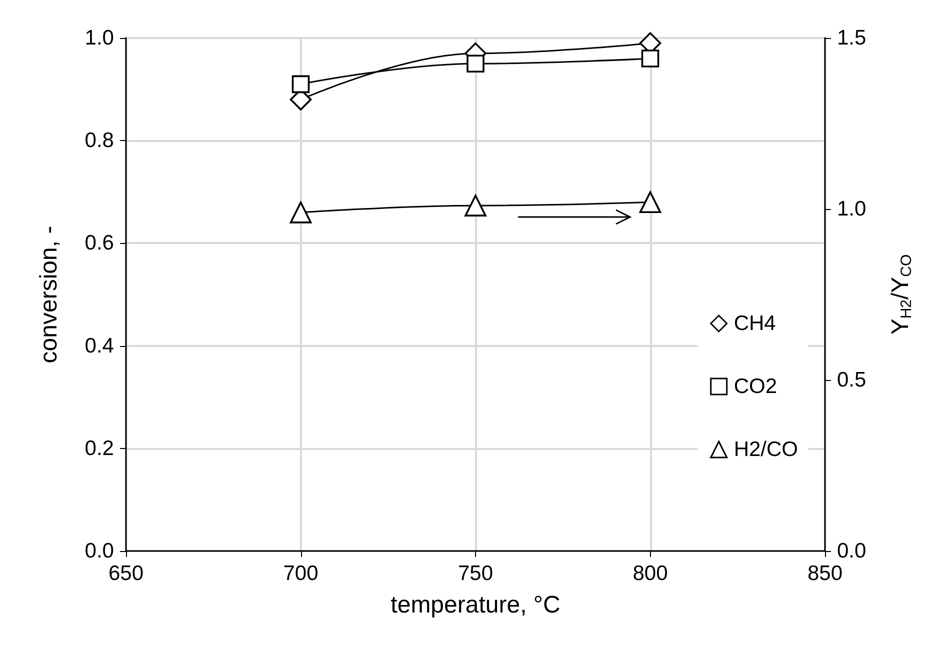 This screenshot has width=925, height=657. Describe the element at coordinates (475, 605) in the screenshot. I see `x-axis-title: temperature, °C` at that location.